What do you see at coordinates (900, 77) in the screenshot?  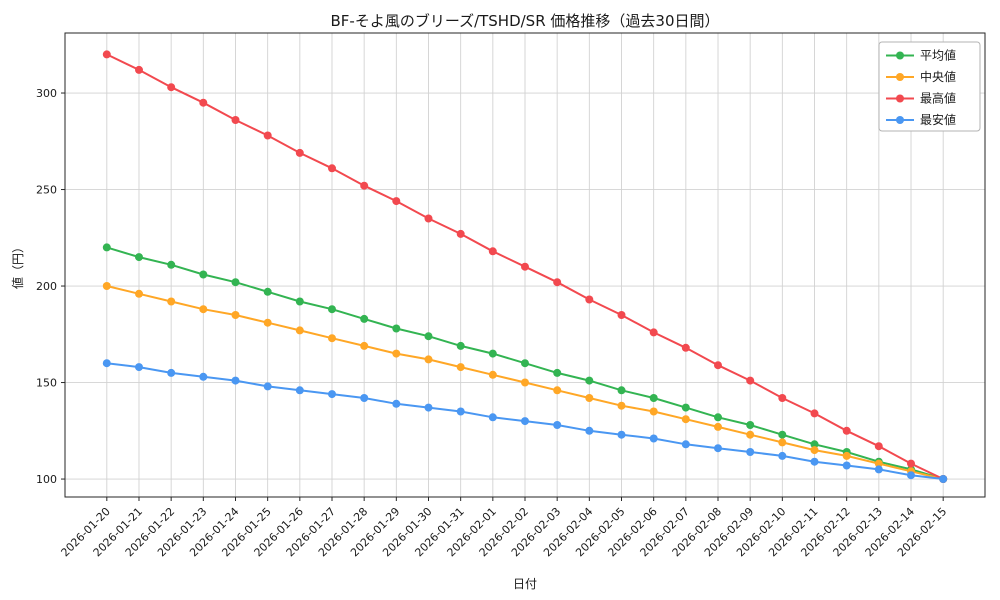 I see `legend-marker-median` at bounding box center [900, 77].